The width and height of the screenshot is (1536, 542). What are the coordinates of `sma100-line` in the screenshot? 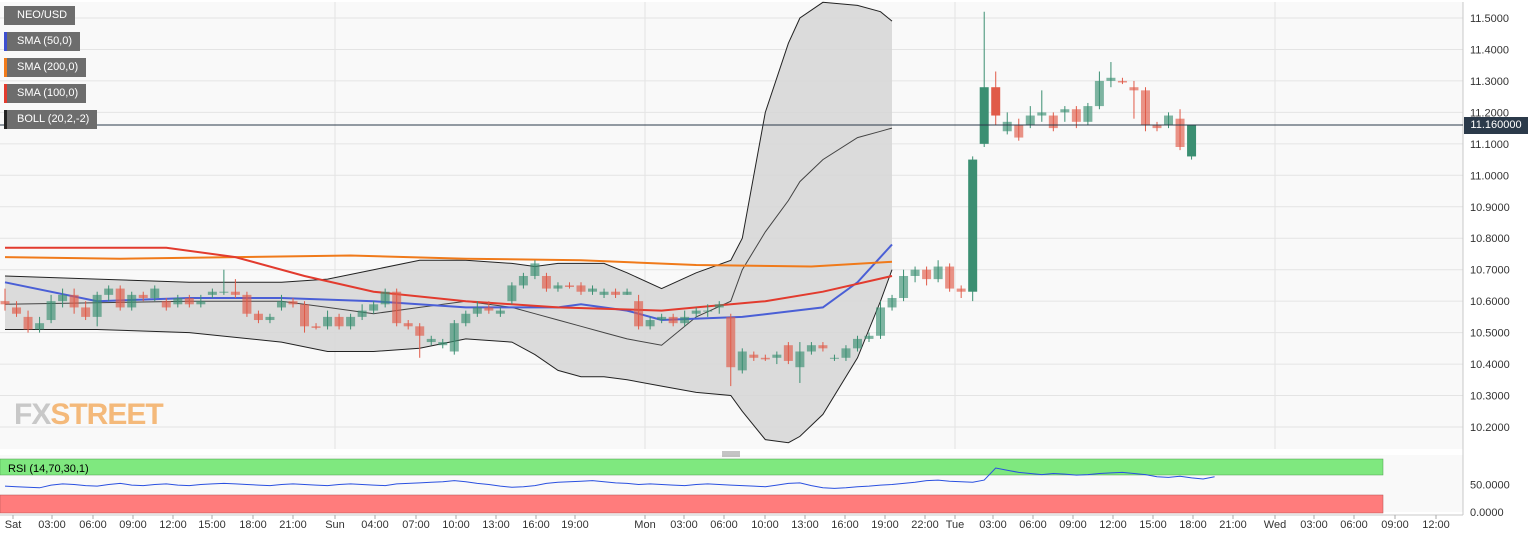 It's located at (449, 279).